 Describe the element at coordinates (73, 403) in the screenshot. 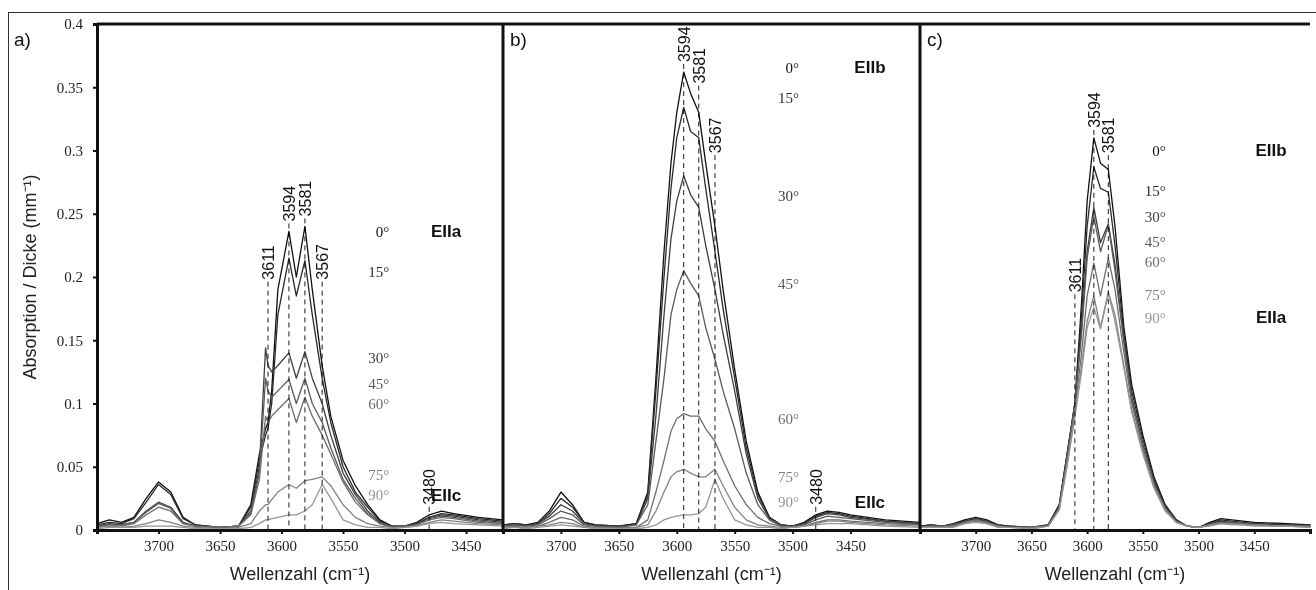

I see `y-tick-label: 0.1` at that location.